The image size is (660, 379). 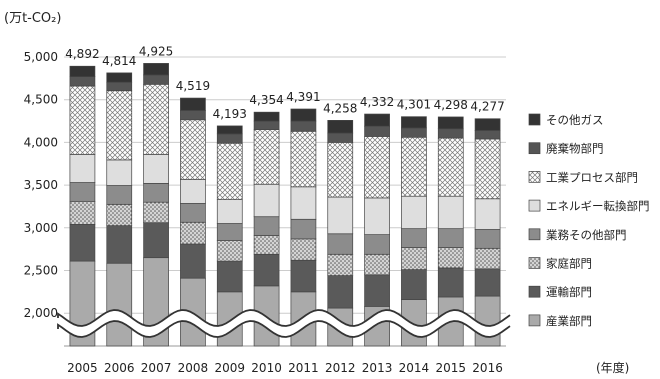 I want to click on legend-label: エネルギー転換部門, so click(x=598, y=206).